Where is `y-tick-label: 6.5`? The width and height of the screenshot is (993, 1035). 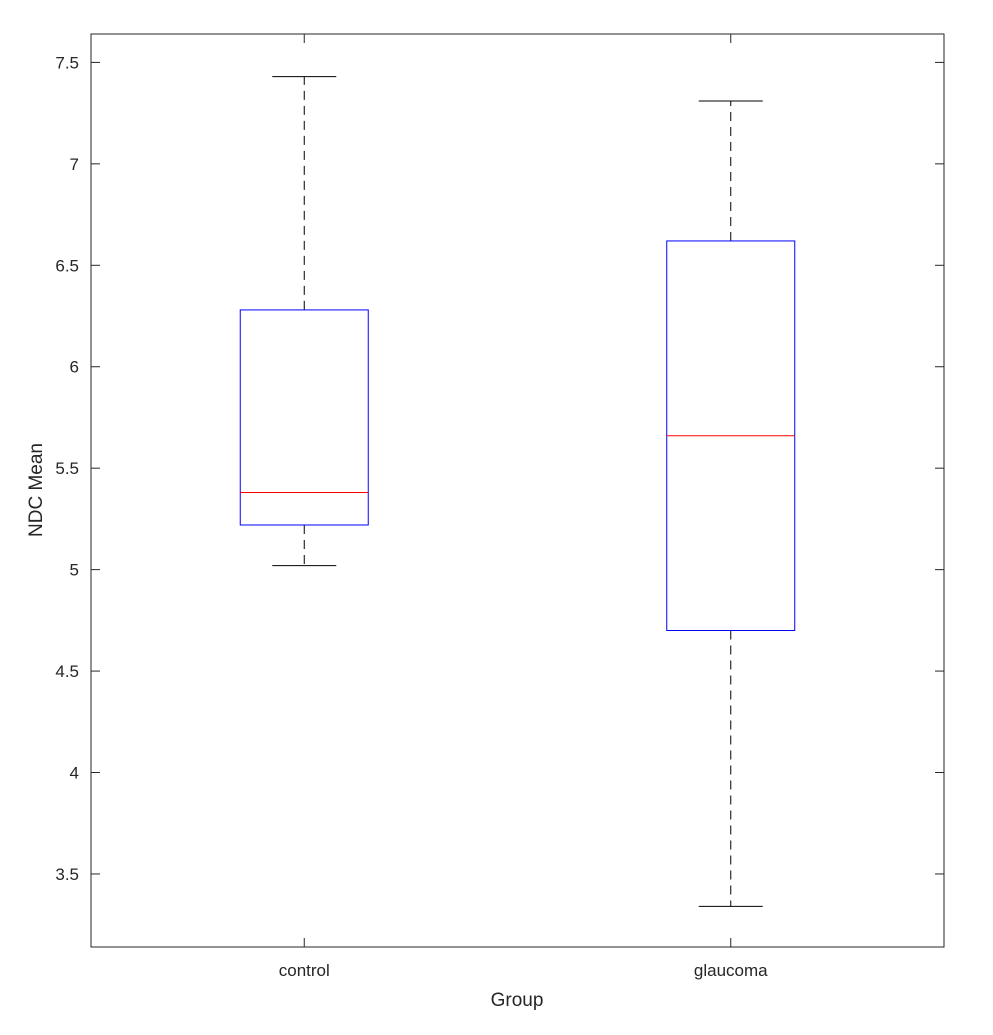 y-tick-label: 6.5 is located at coordinates (67, 265).